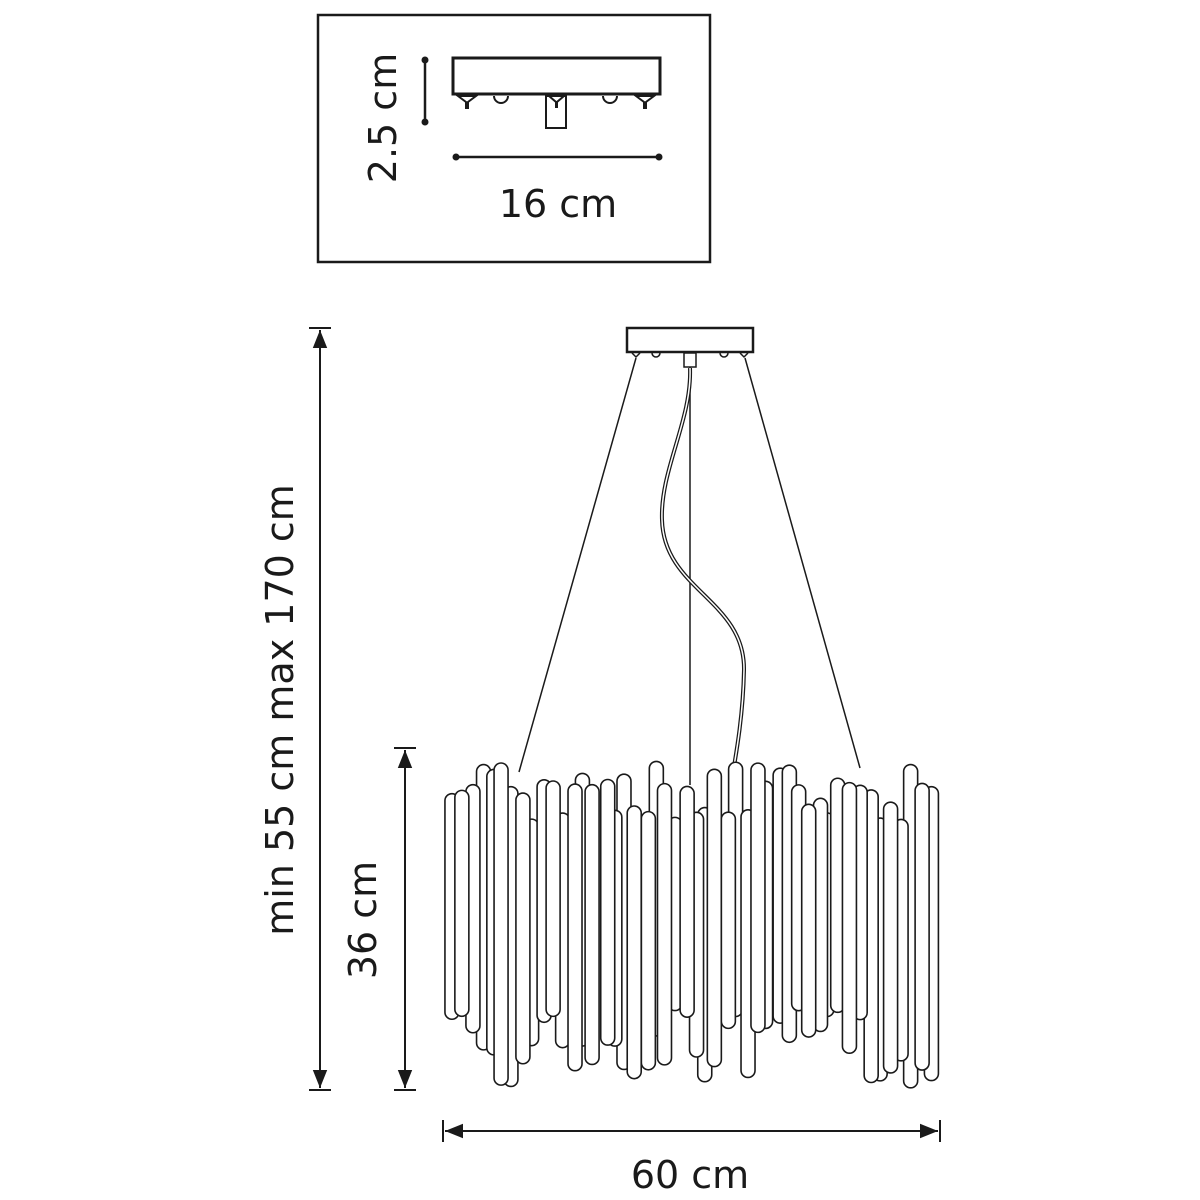 This screenshot has width=1200, height=1200. I want to click on body-height-label: 36 cm, so click(363, 920).